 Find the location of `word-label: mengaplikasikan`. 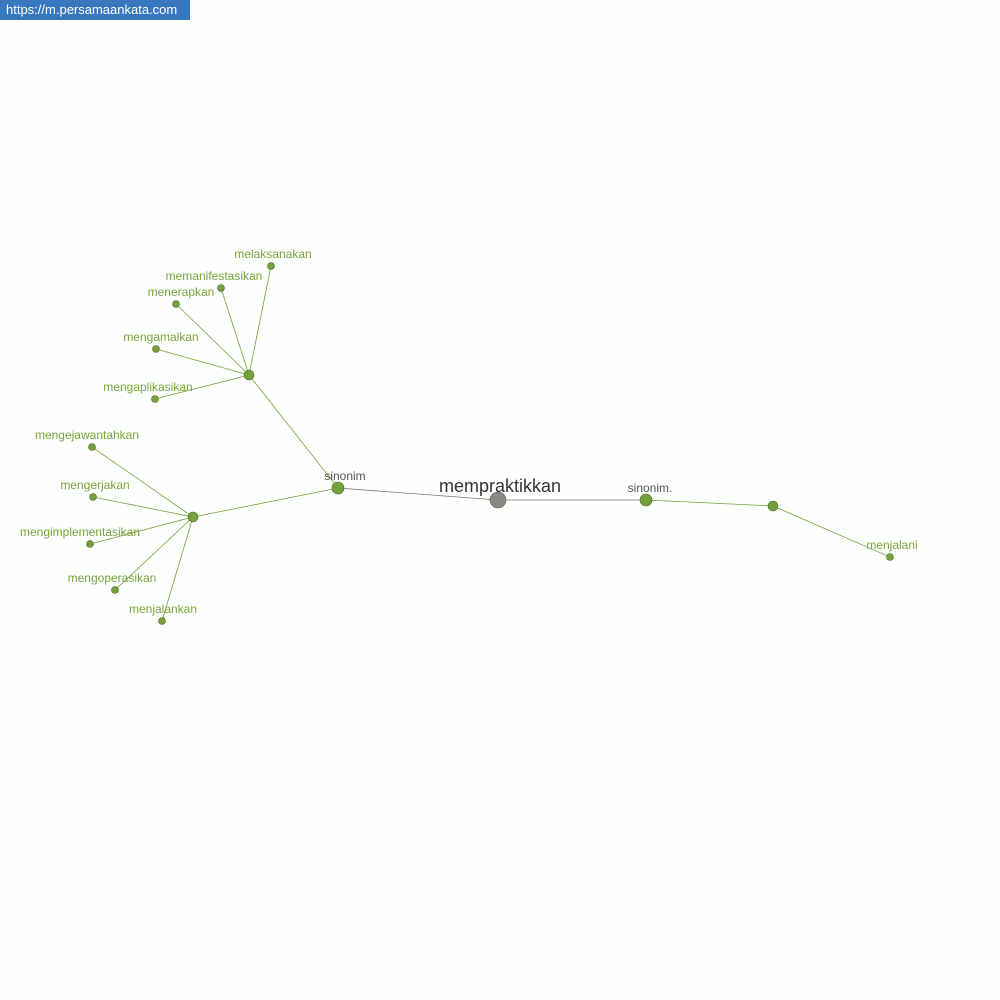

word-label: mengaplikasikan is located at coordinates (147, 387).